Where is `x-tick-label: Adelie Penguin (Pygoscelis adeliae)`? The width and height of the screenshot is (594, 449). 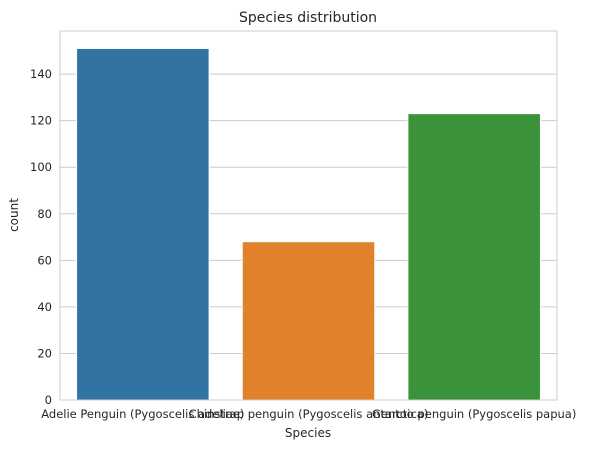
x-tick-label: Adelie Penguin (Pygoscelis adeliae) is located at coordinates (142, 414).